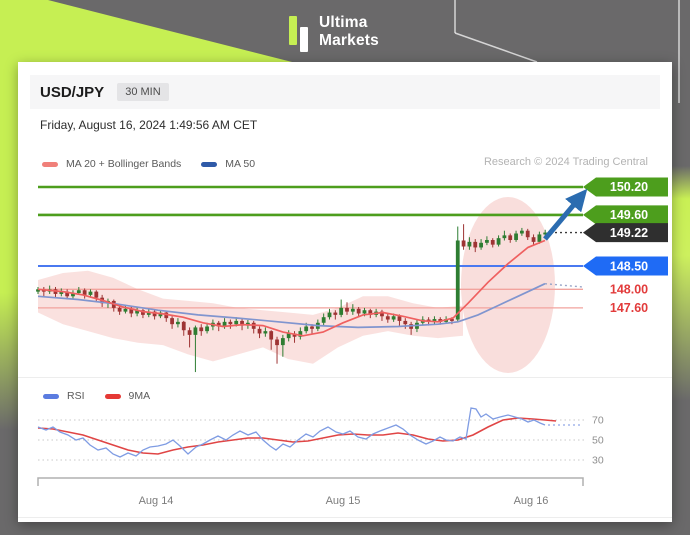  Describe the element at coordinates (625, 246) in the screenshot. I see `price-labels: 150.20 149.60 149.22 148.50 148.00 147.60` at that location.